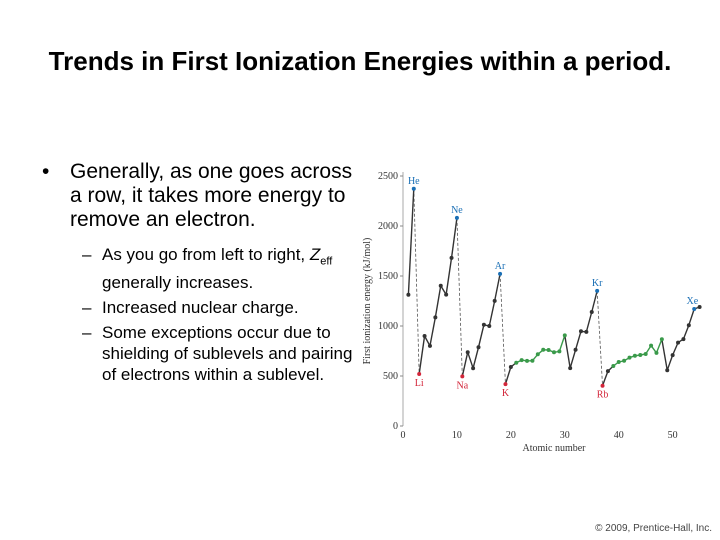 Image resolution: width=720 pixels, height=540 pixels. Describe the element at coordinates (419, 383) in the screenshot. I see `element-label: Li` at that location.